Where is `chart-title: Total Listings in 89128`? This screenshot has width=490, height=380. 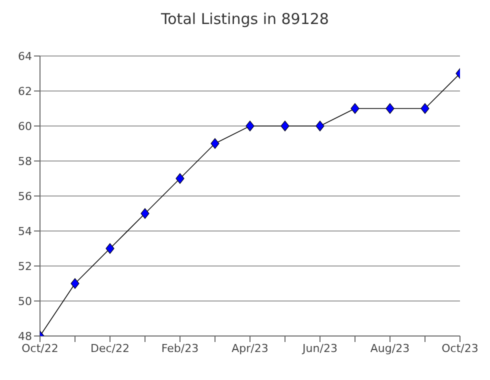 chart-title: Total Listings in 89128 is located at coordinates (245, 19).